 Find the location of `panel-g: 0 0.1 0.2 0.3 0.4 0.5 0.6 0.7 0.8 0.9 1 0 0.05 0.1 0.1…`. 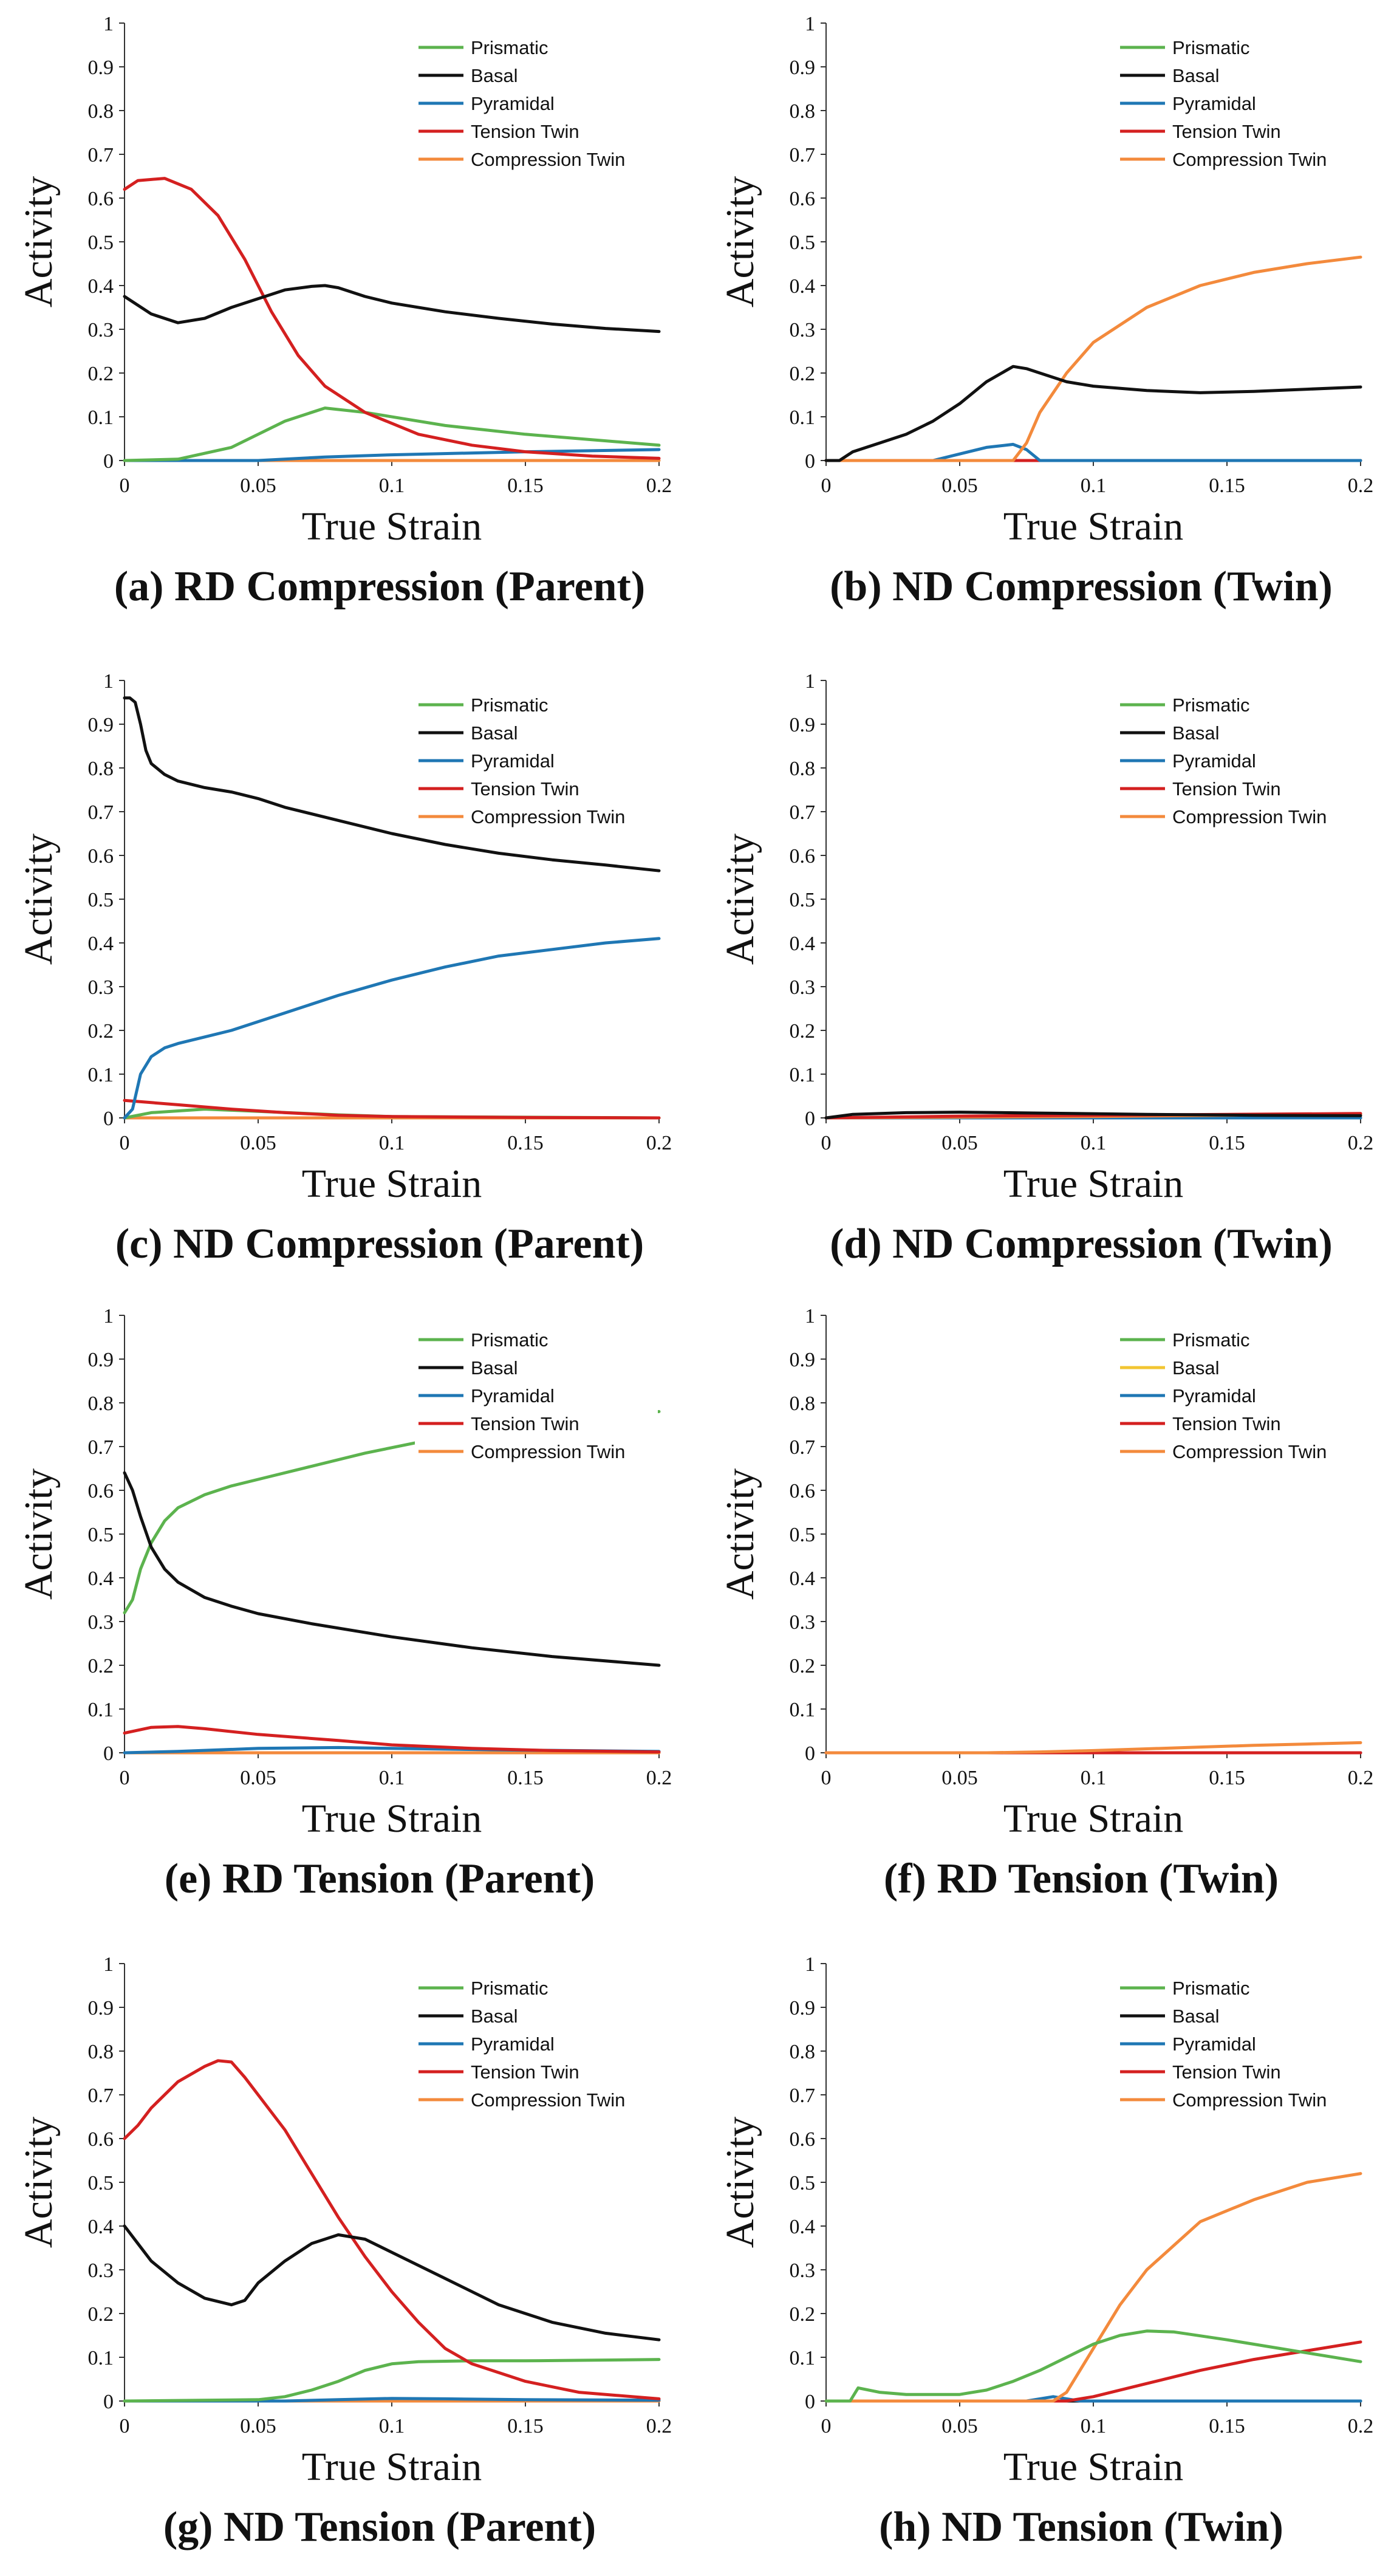

panel-g: 0 0.1 0.2 0.3 0.4 0.5 0.6 0.7 0.8 0.9 1 0 0.05 0.1 0.1… is located at coordinates (344, 2251).